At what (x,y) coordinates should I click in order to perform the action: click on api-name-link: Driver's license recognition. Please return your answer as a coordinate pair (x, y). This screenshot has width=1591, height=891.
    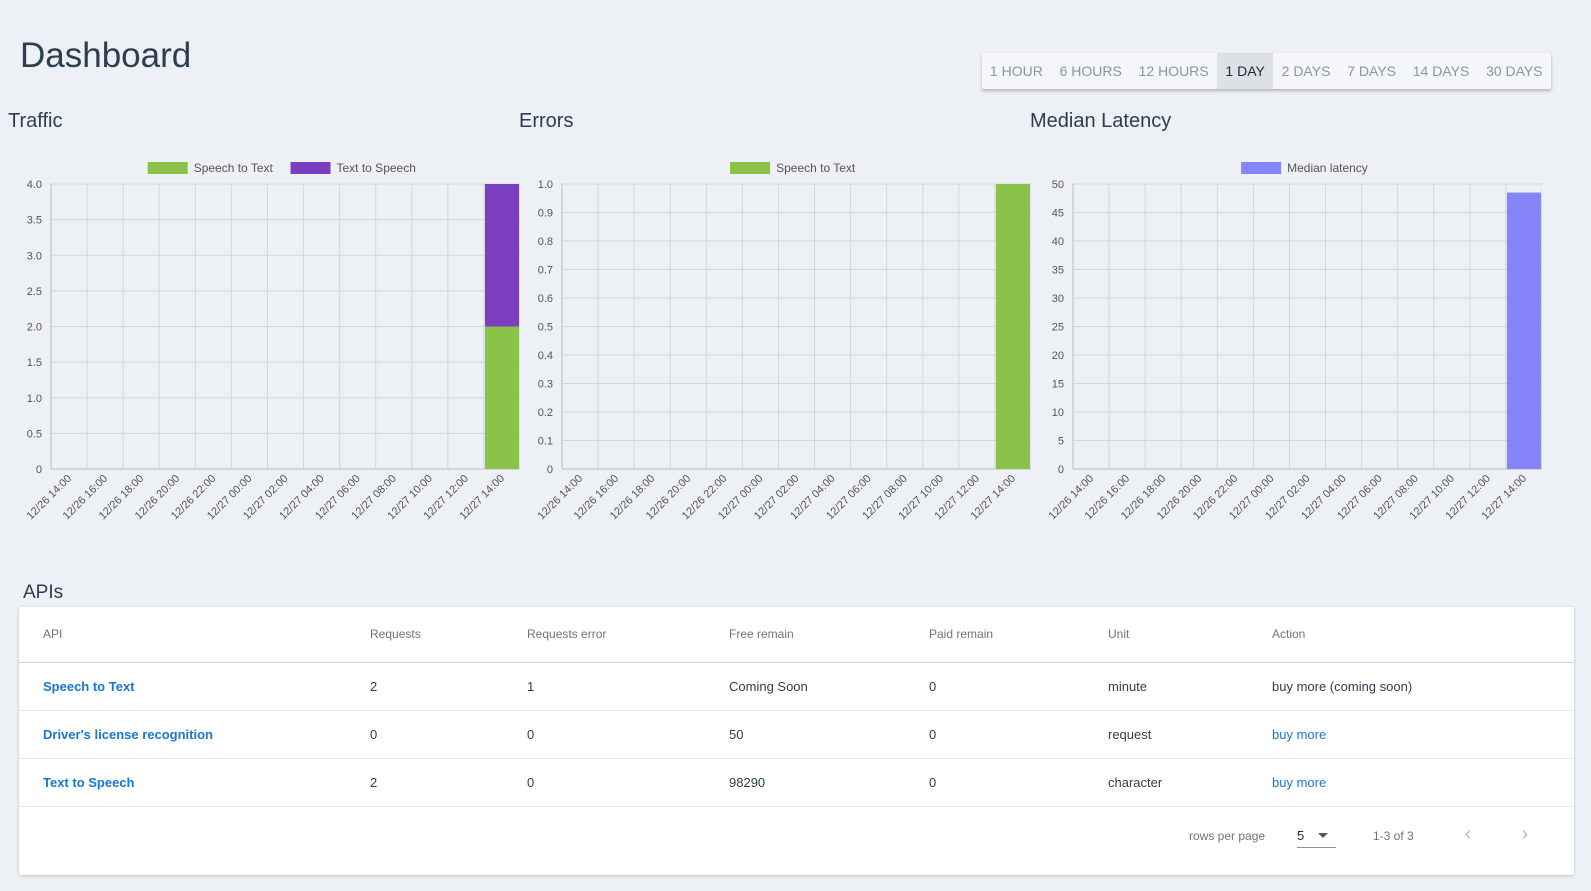
    Looking at the image, I should click on (128, 734).